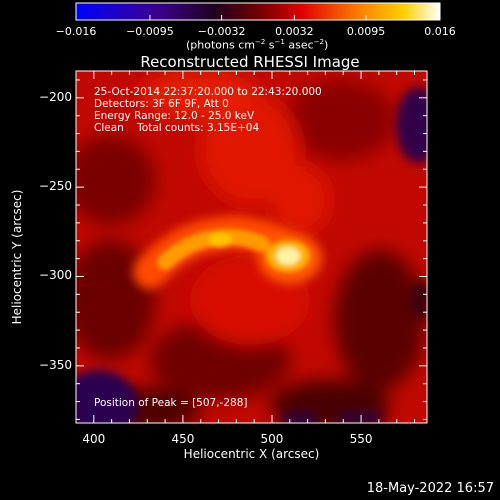 The image size is (500, 500). I want to click on colorbar-ticks, so click(258, 17).